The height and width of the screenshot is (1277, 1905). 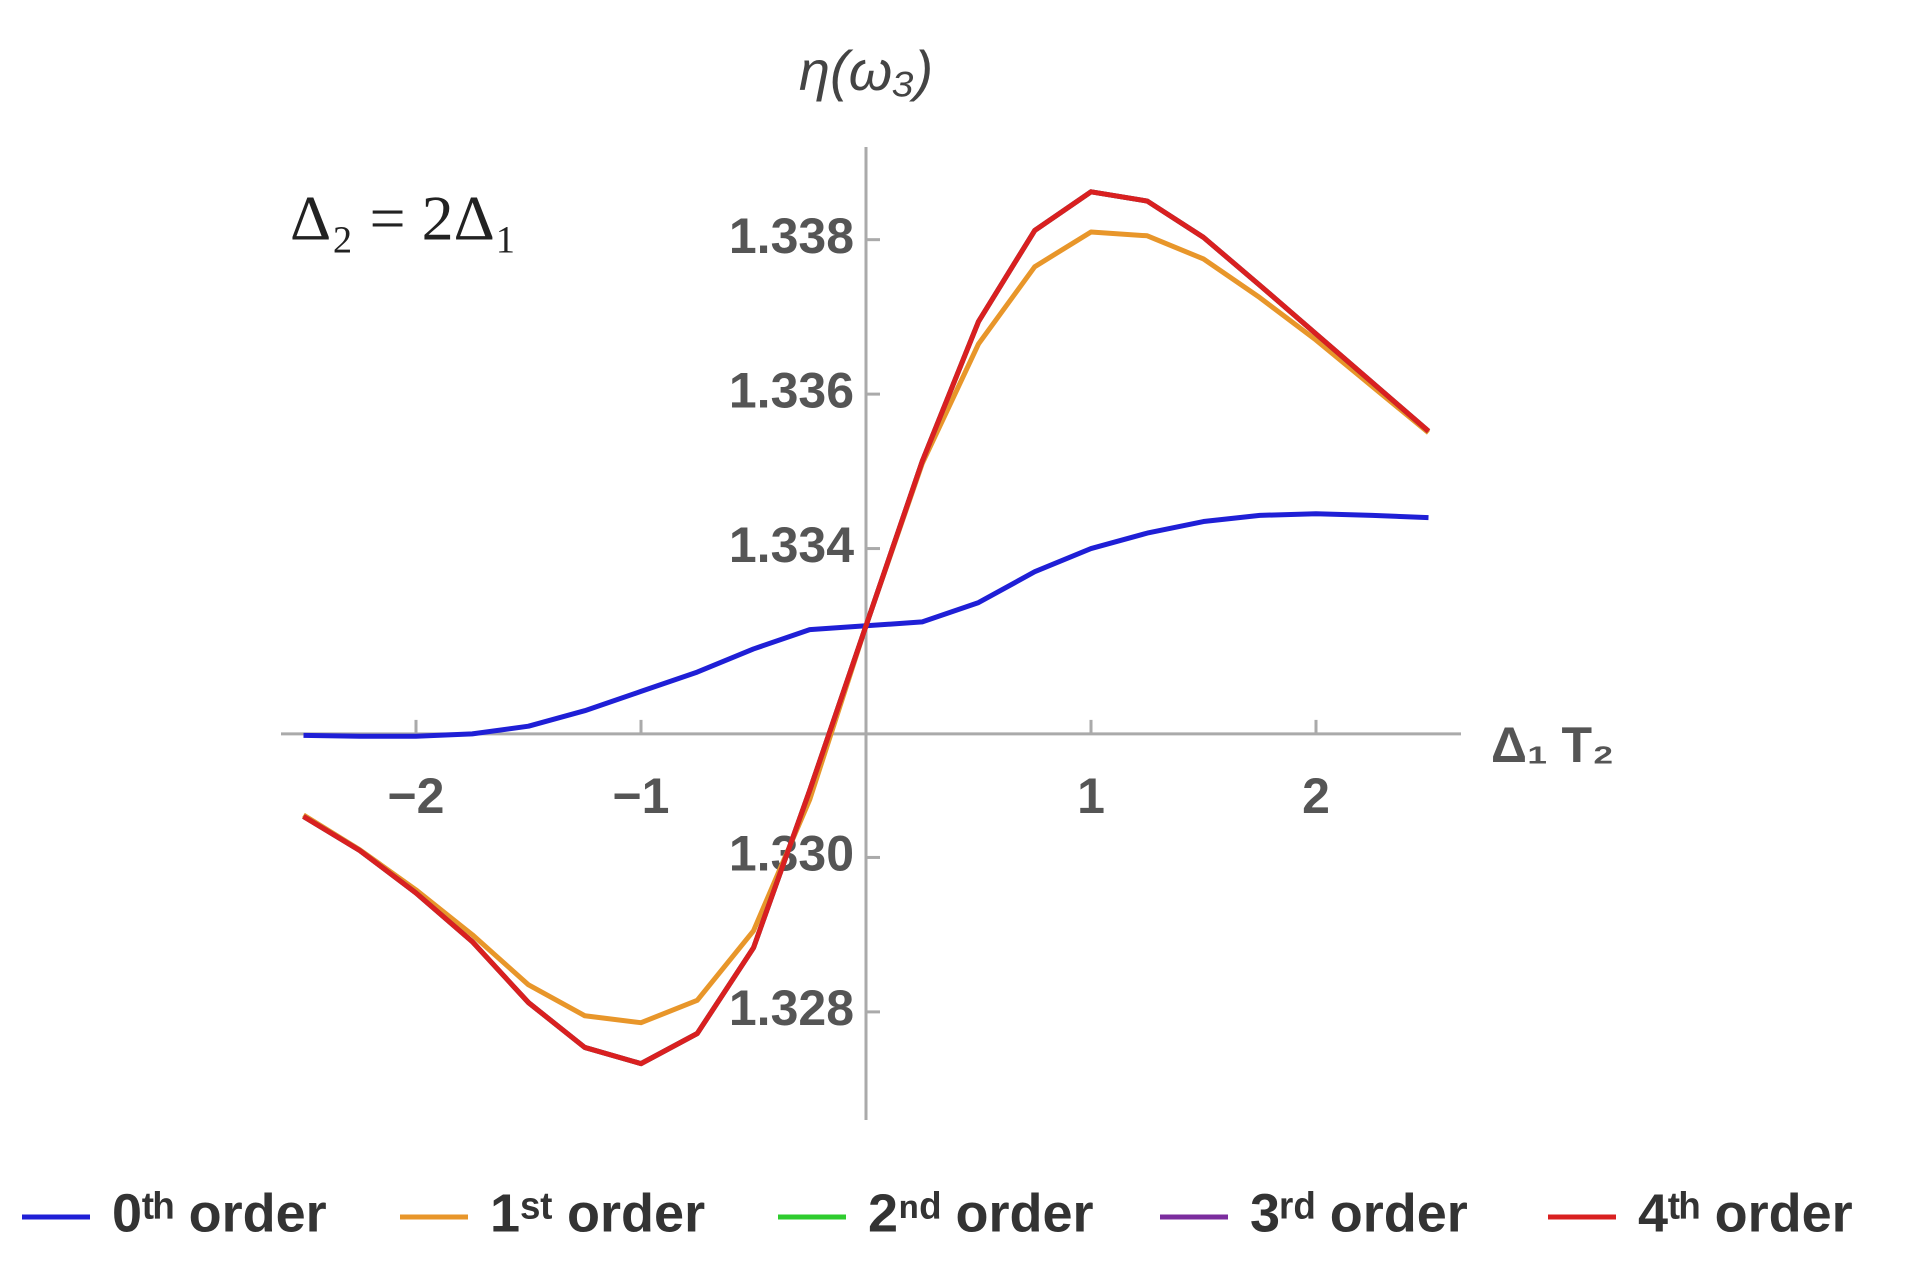 I want to click on x-axis-label: Δ₁ T₂, so click(x=1552, y=745).